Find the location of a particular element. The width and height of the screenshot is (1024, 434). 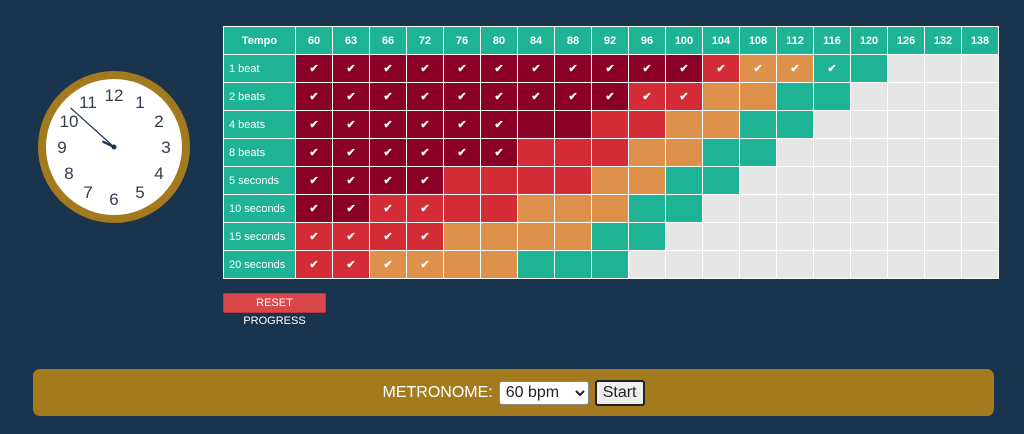

reset-progress-button: RESET PROGRESS is located at coordinates (274, 310).